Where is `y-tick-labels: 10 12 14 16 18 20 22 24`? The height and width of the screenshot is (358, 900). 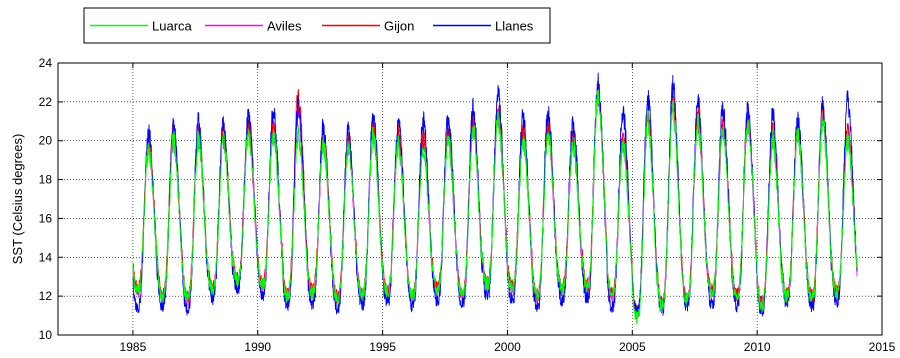 y-tick-labels: 10 12 14 16 18 20 22 24 is located at coordinates (46, 199).